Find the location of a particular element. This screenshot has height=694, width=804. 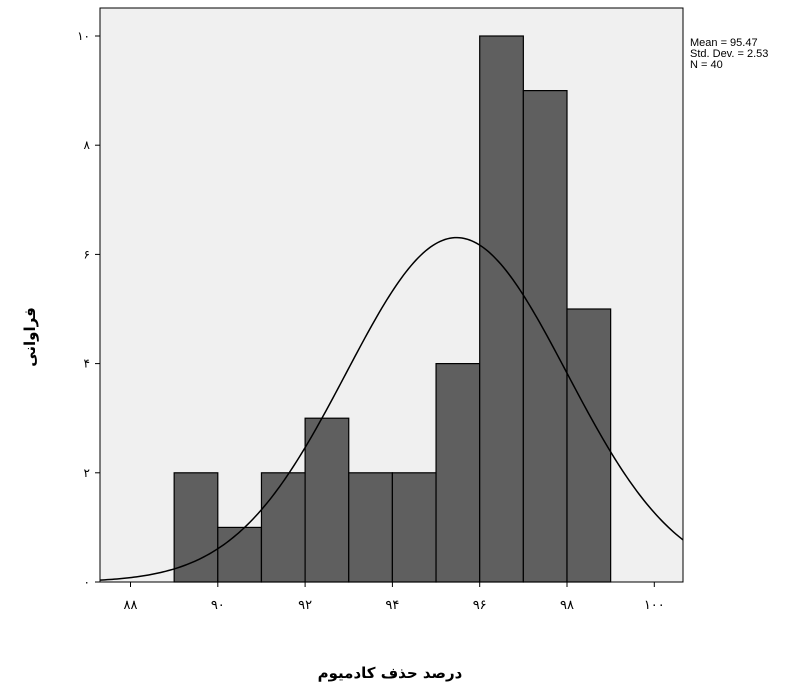

stats-mean: Mean = 95.47 is located at coordinates (724, 43).